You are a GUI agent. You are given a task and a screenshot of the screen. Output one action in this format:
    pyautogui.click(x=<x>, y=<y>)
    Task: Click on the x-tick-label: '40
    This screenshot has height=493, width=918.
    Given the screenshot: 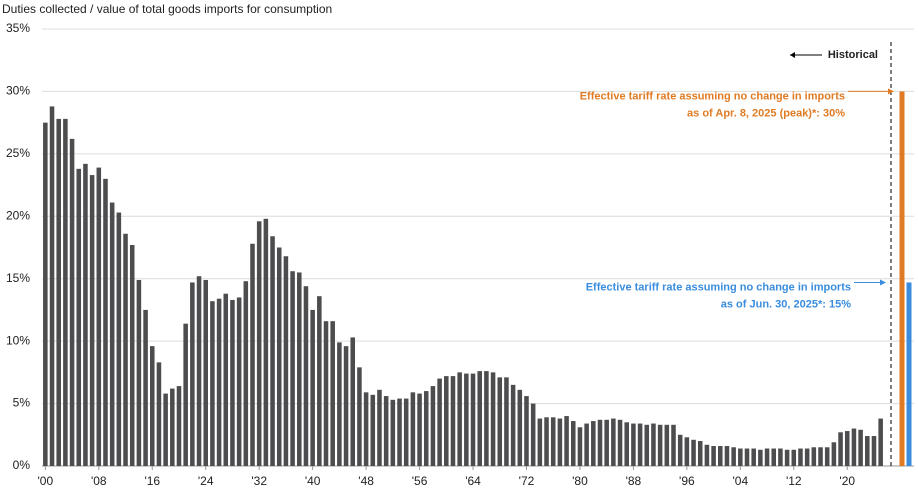 What is the action you would take?
    pyautogui.click(x=313, y=481)
    